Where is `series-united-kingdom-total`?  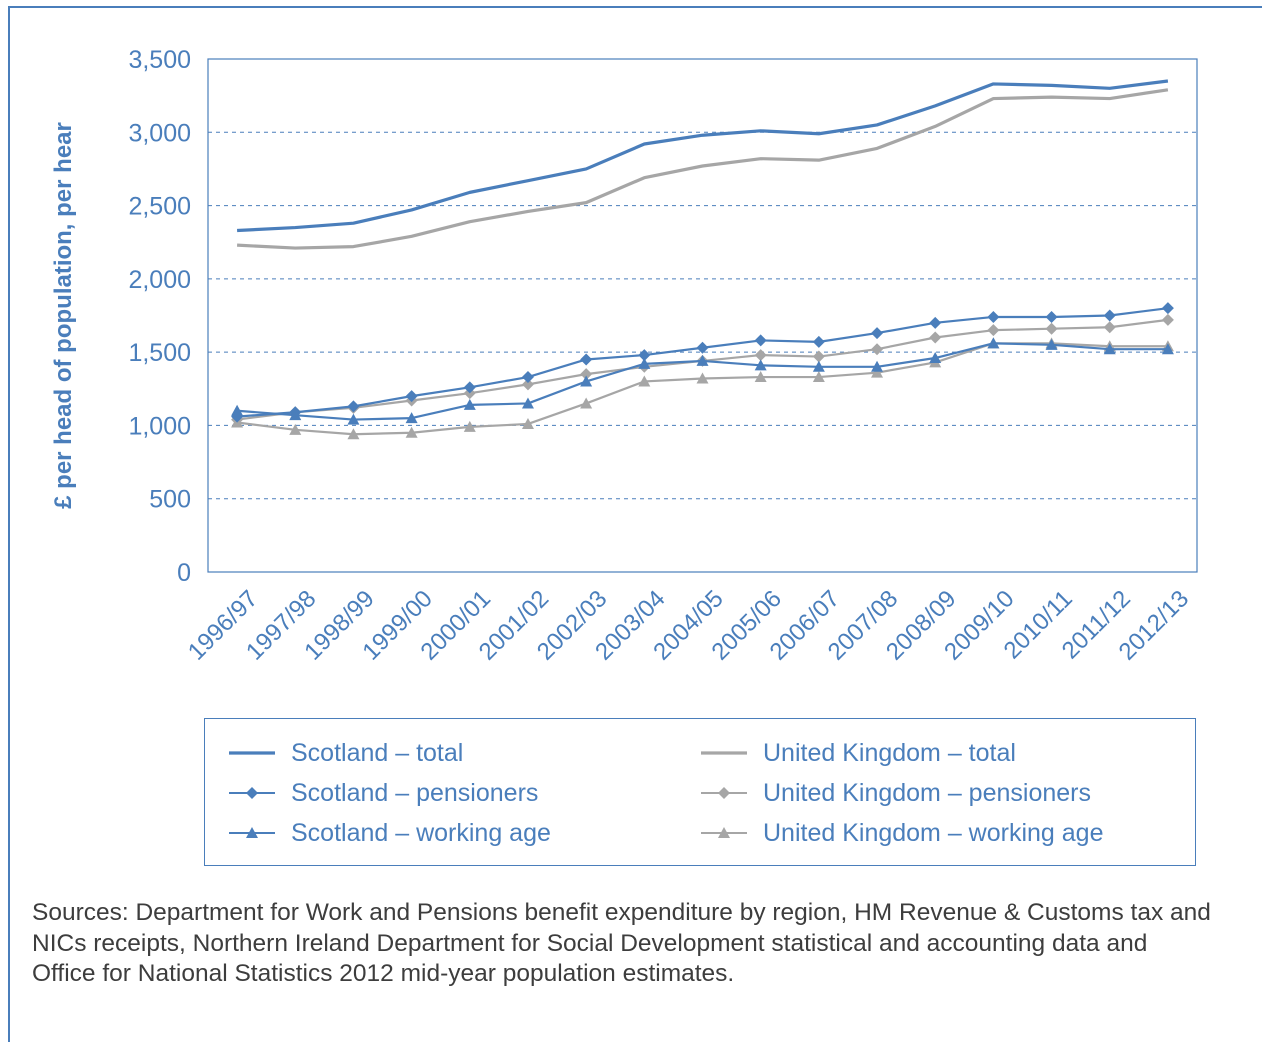 series-united-kingdom-total is located at coordinates (703, 169).